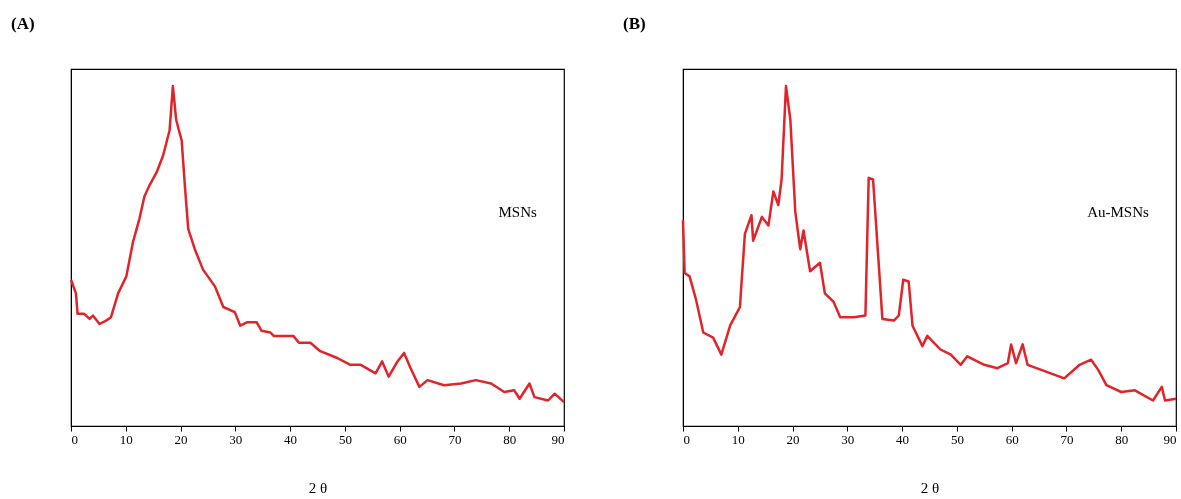 This screenshot has height=499, width=1181. I want to click on chart-title: (B), so click(634, 23).